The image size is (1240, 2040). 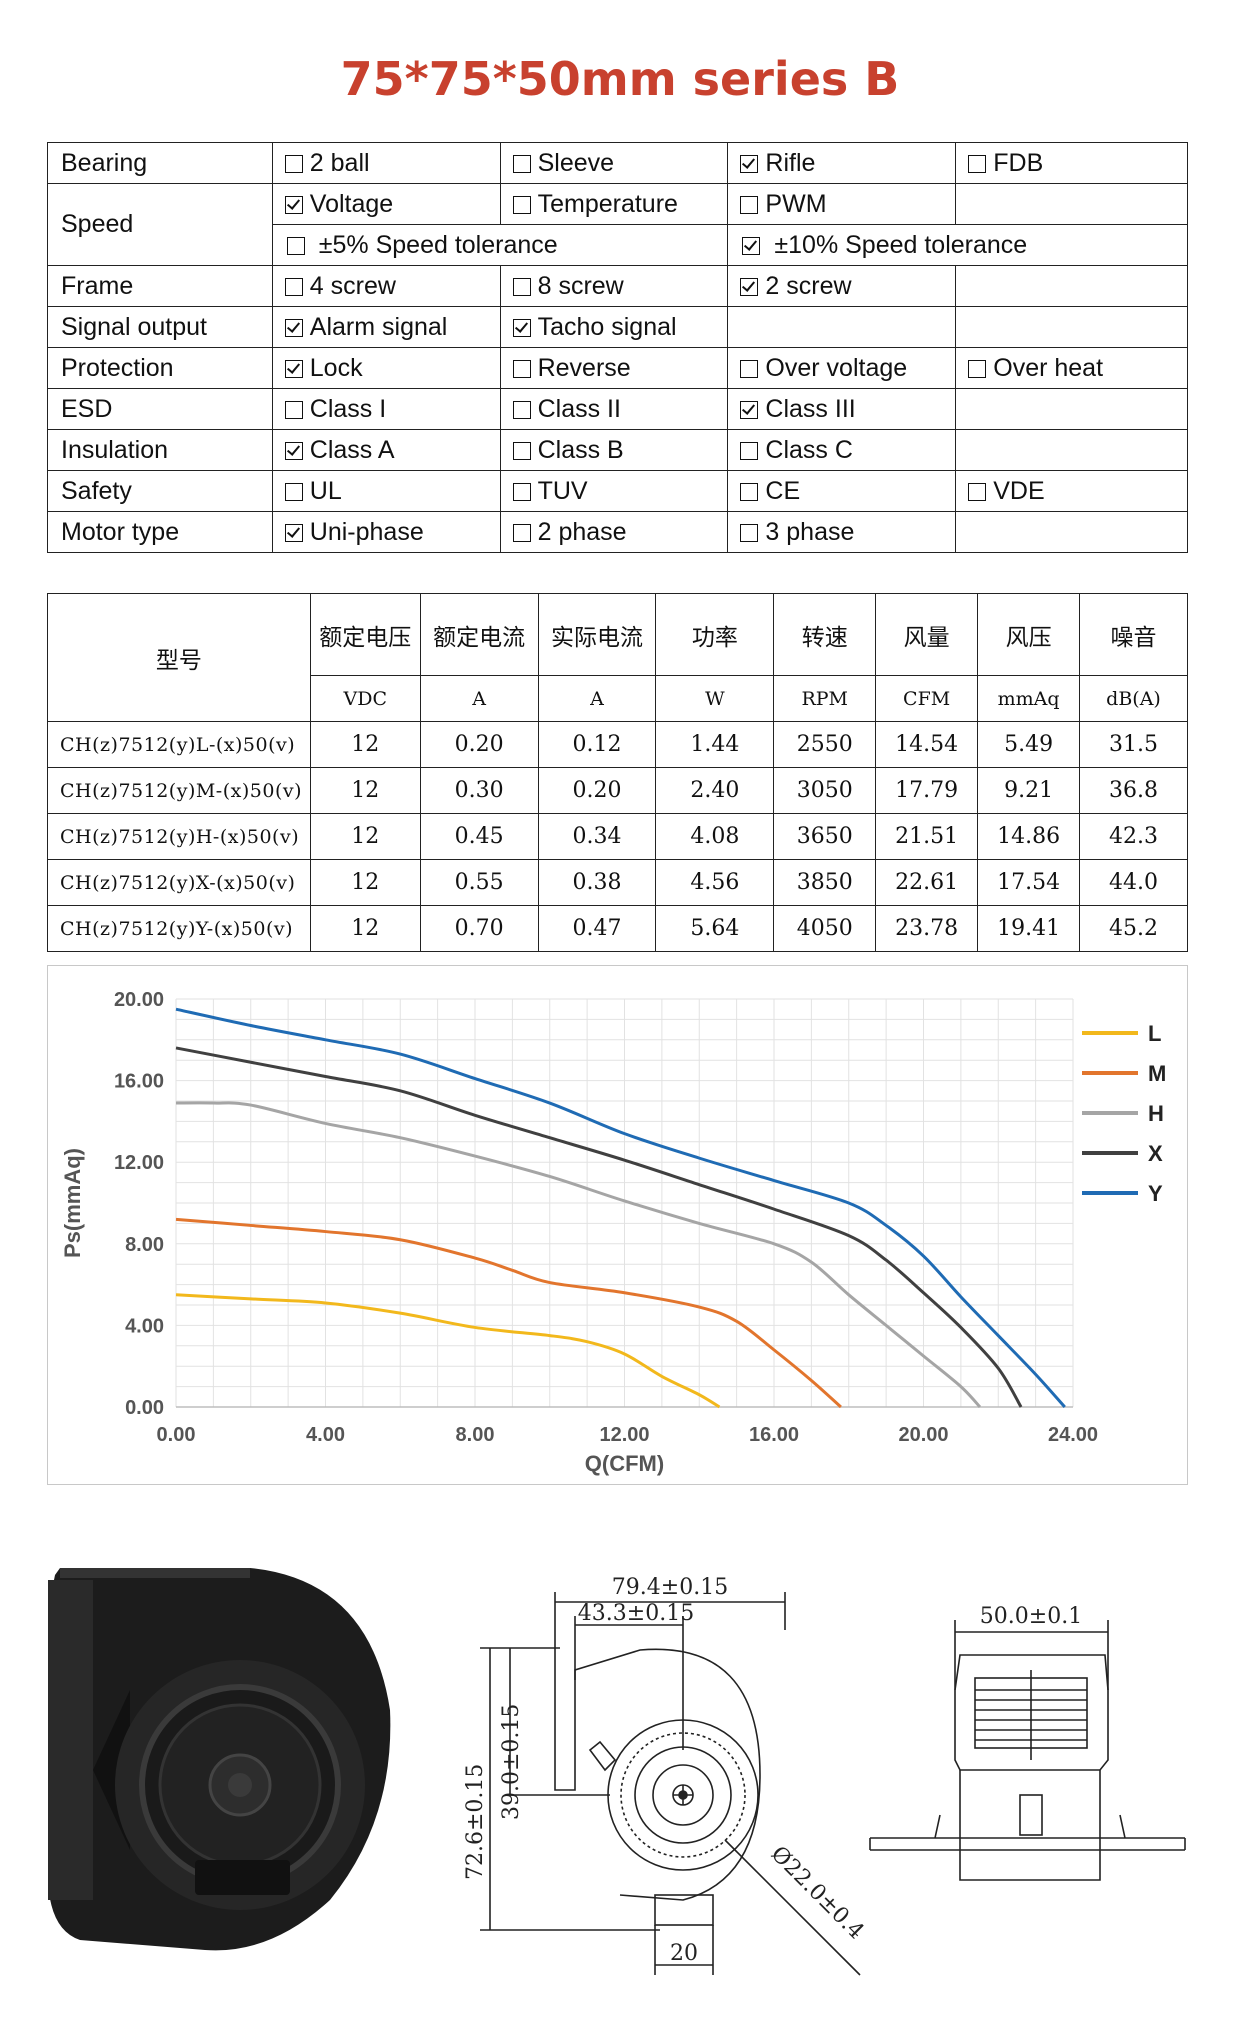 What do you see at coordinates (617, 491) in the screenshot?
I see `spec-row: Safety UL TUV CE VDE` at bounding box center [617, 491].